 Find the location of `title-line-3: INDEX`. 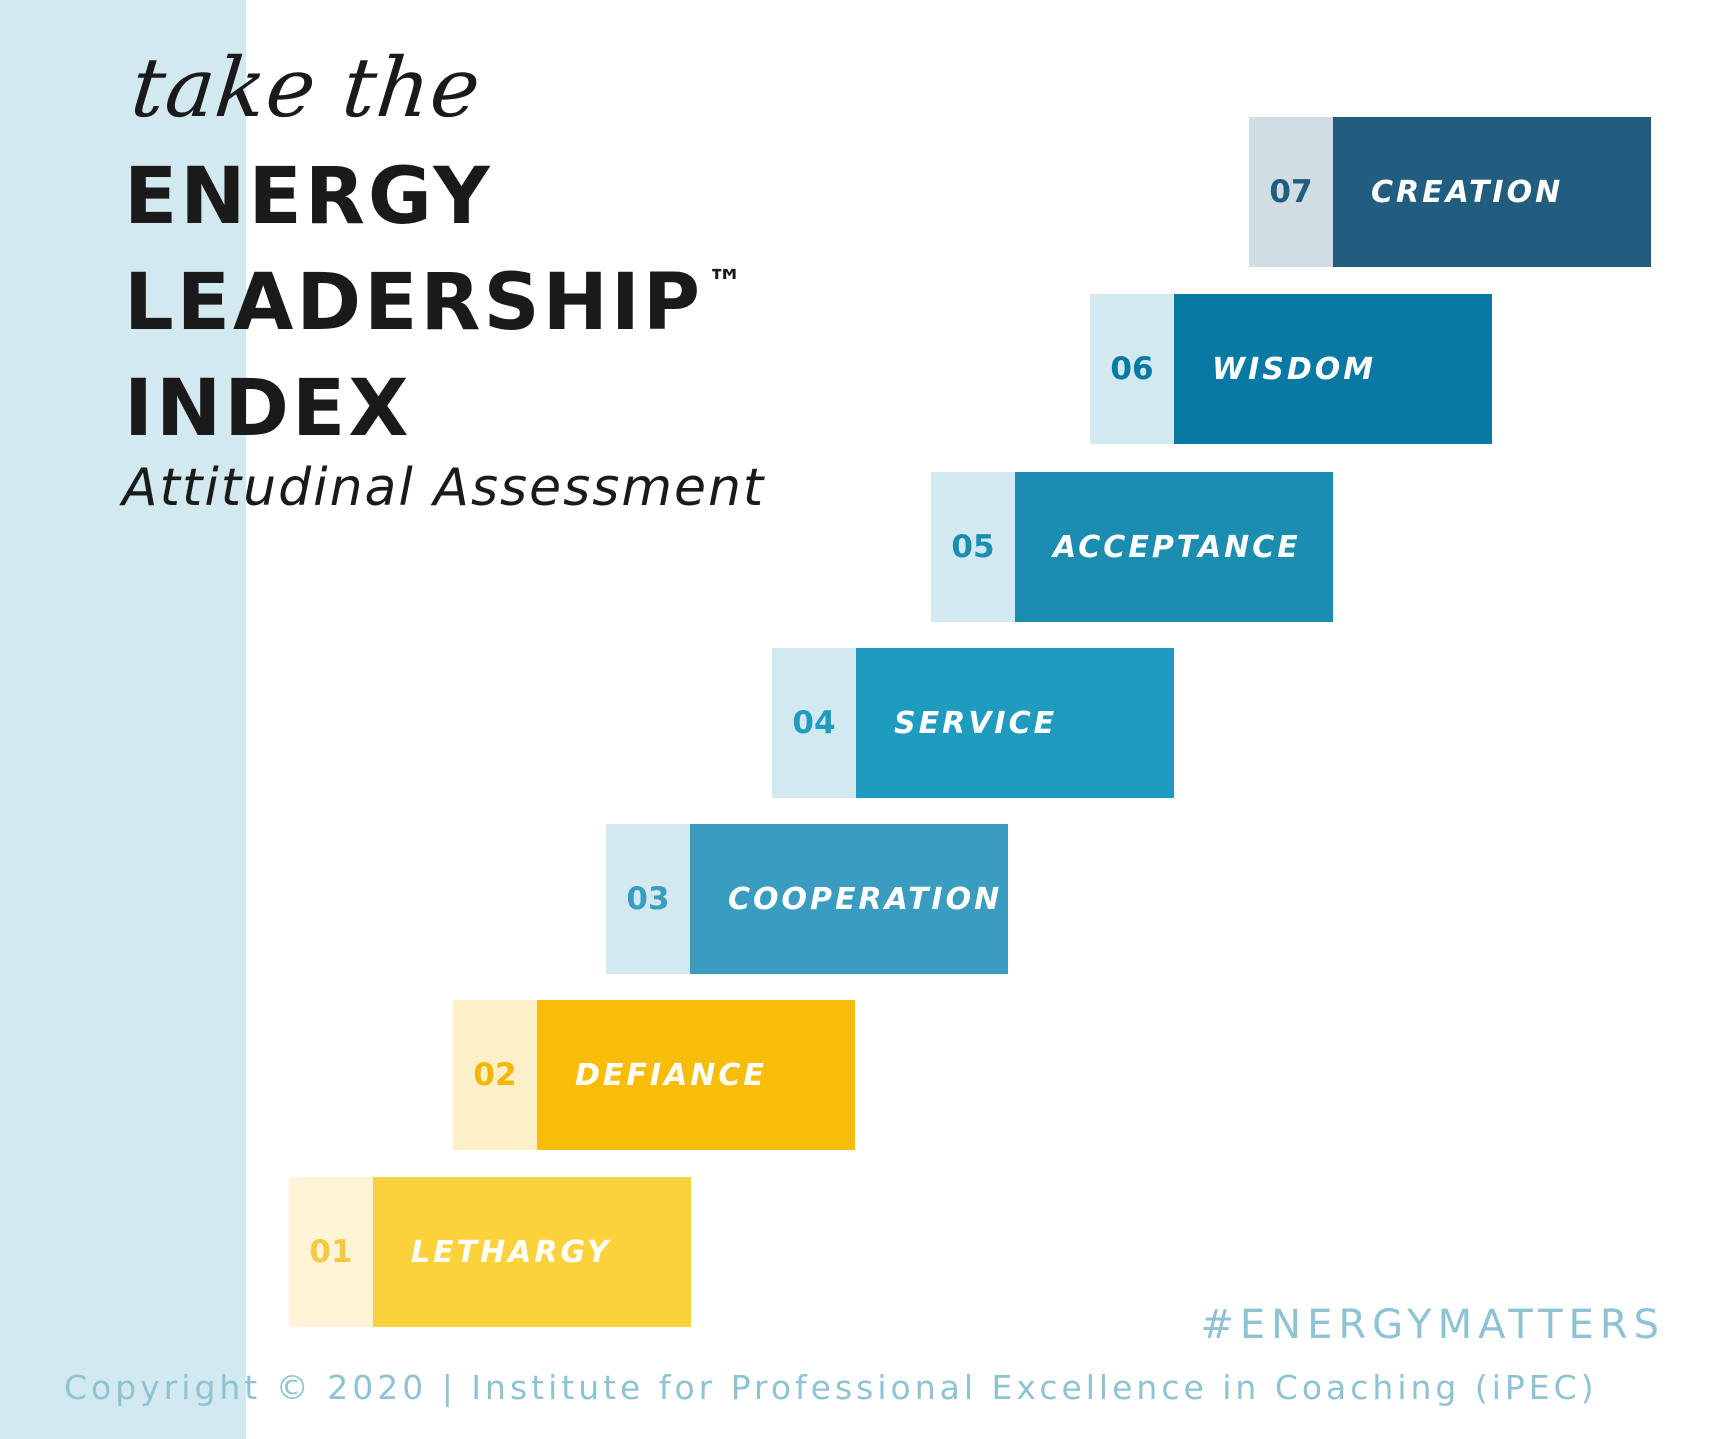

title-line-3: INDEX is located at coordinates (268, 409).